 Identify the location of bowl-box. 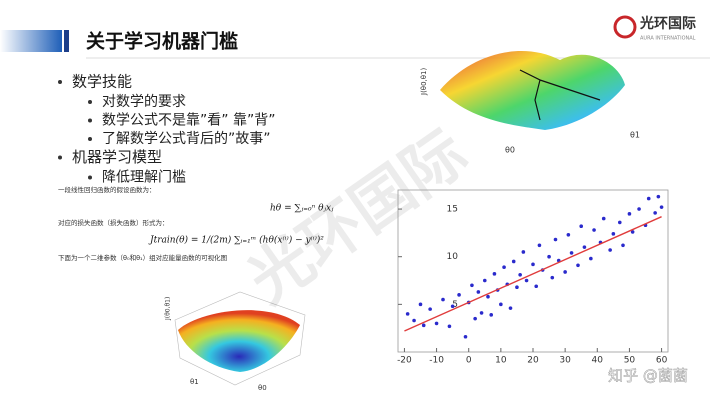
(240, 338).